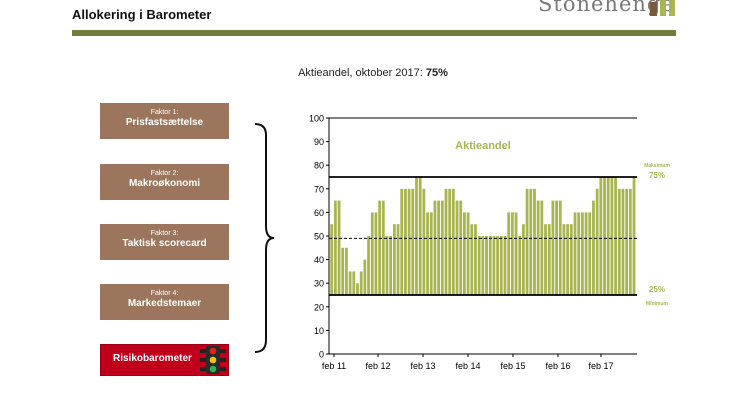 The image size is (746, 419). I want to click on factor-number: Faktor 3:, so click(164, 233).